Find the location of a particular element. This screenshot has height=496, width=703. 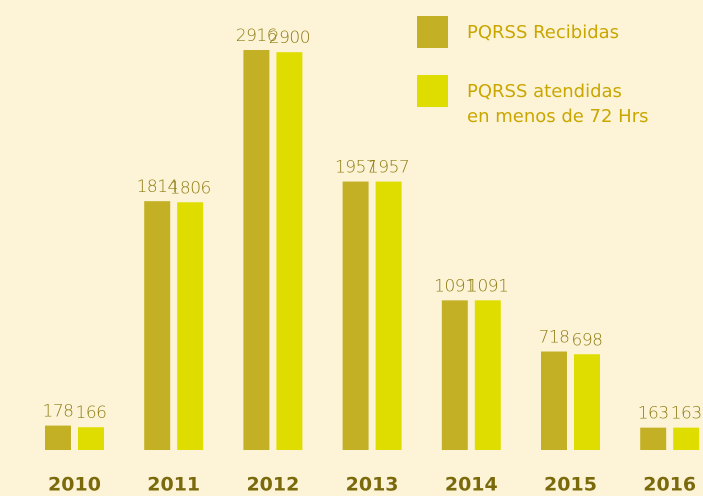

value-label: 718 is located at coordinates (554, 338).